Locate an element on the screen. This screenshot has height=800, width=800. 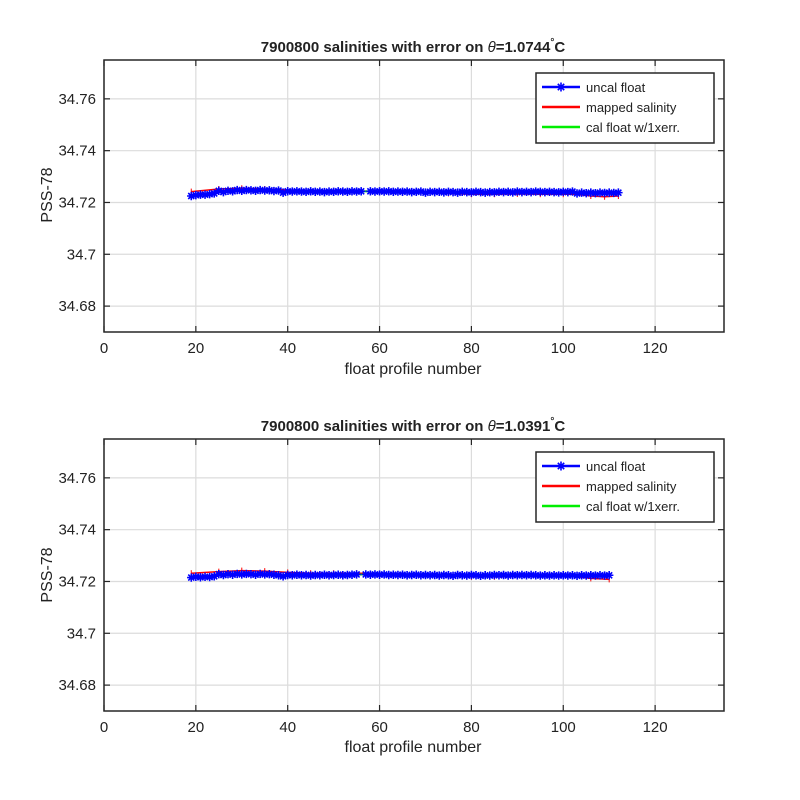
x-tick-label: 120 is located at coordinates (655, 727).